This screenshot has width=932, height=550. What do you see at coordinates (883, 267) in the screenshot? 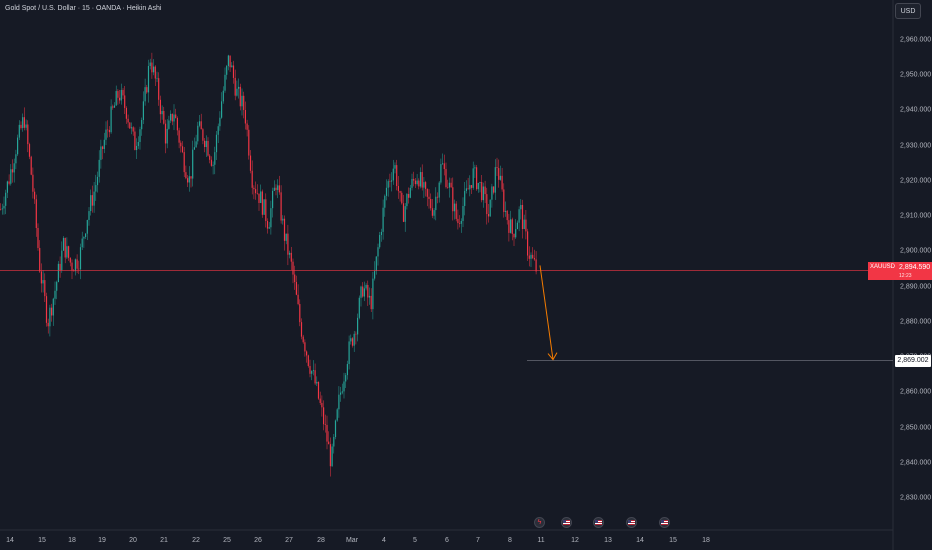
I see `current-price-symbol: XAUUSD` at bounding box center [883, 267].